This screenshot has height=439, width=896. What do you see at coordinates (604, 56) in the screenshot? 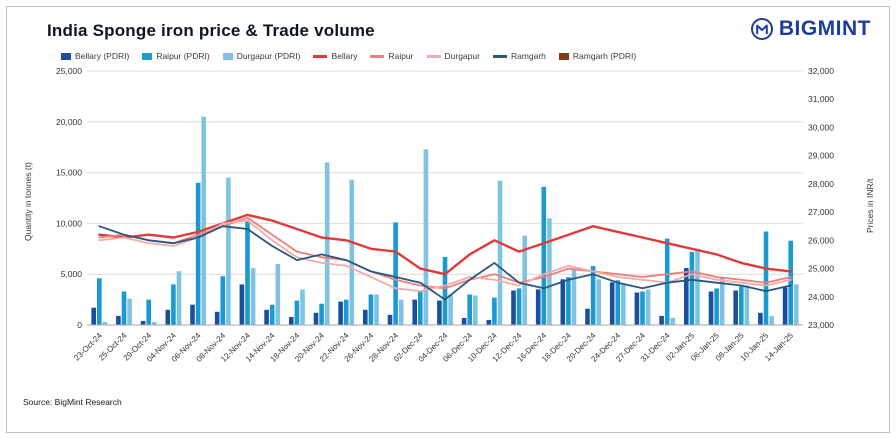
I see `legend-label: Ramgarh (PDRI)` at bounding box center [604, 56].